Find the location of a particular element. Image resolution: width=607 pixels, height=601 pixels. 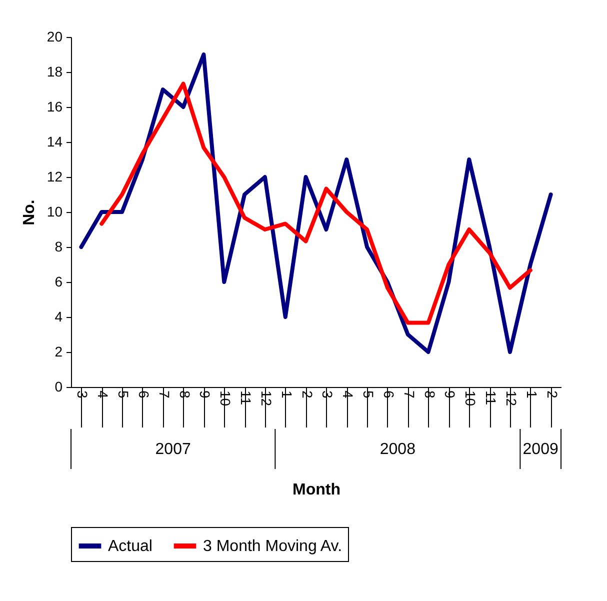

y-tick-label: 4 is located at coordinates (58, 316).